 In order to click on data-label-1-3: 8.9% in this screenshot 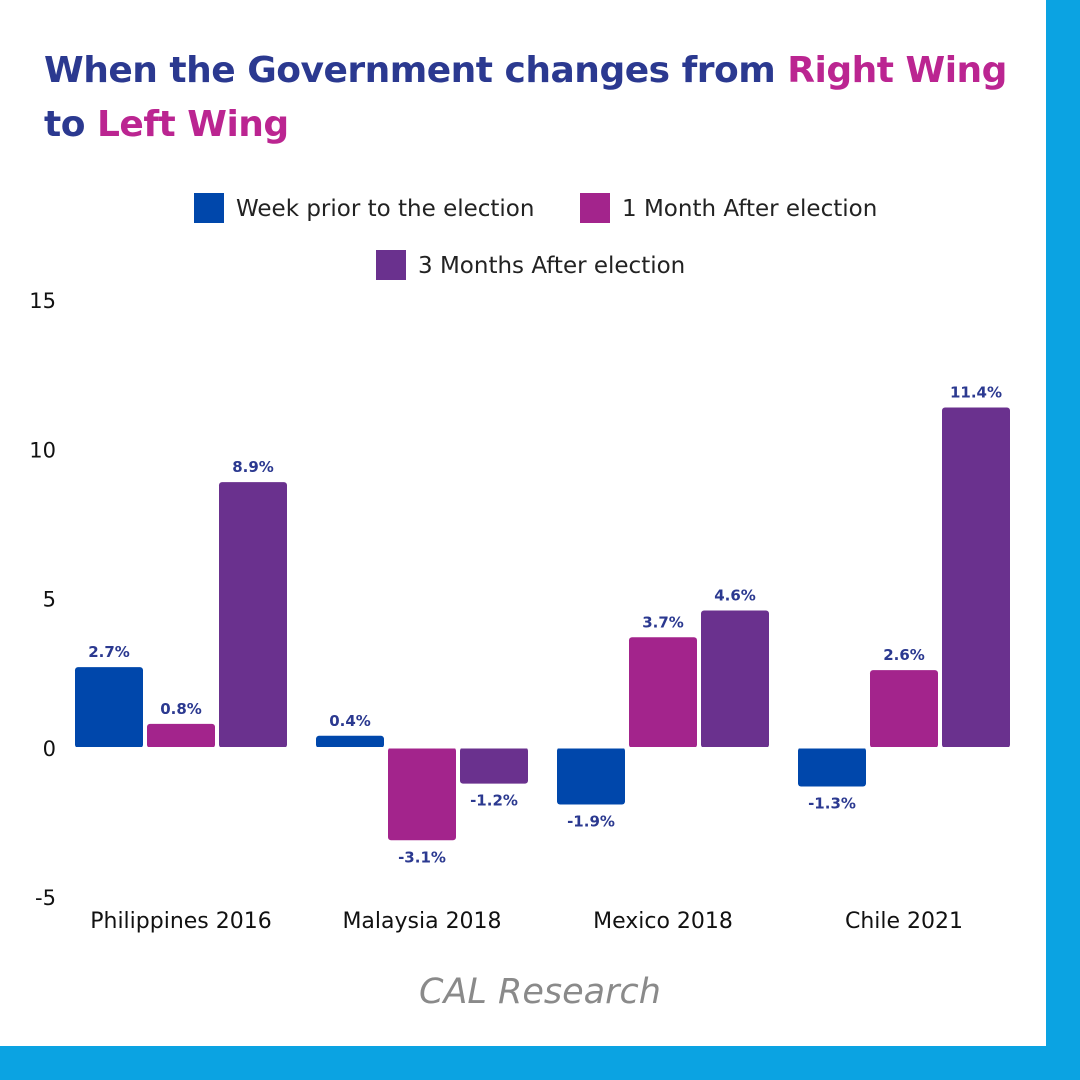, I will do `click(253, 467)`.